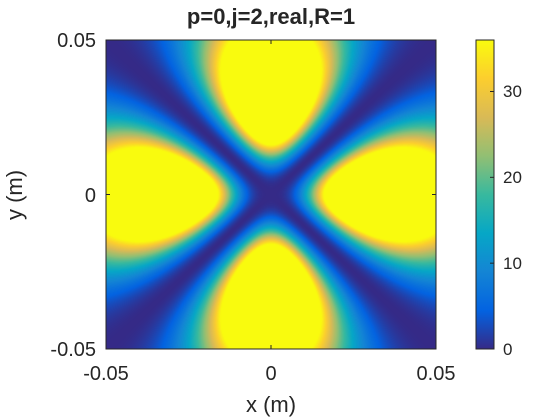 The image size is (560, 420). What do you see at coordinates (14, 195) in the screenshot?
I see `y-axis-label: y (m)` at bounding box center [14, 195].